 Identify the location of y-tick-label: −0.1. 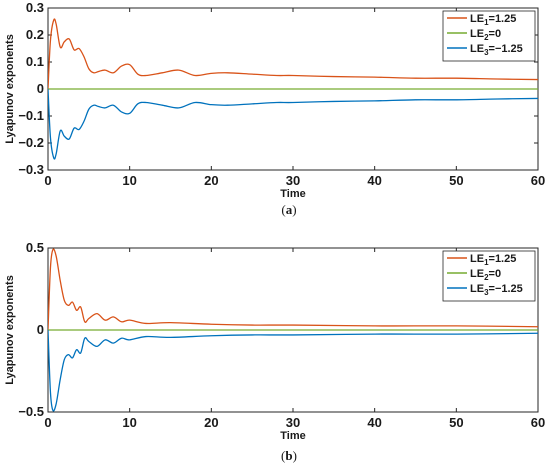
(31, 115).